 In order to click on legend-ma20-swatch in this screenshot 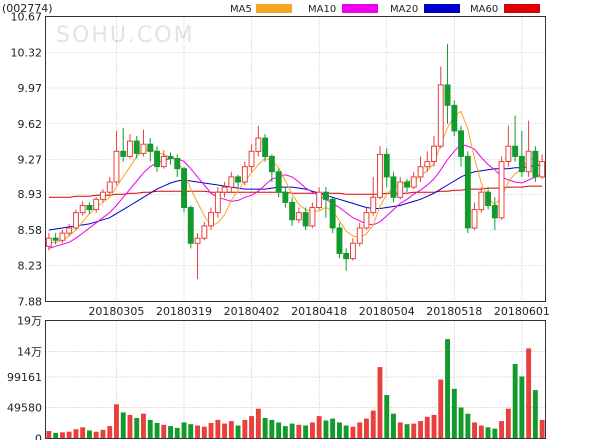, I will do `click(442, 8)`.